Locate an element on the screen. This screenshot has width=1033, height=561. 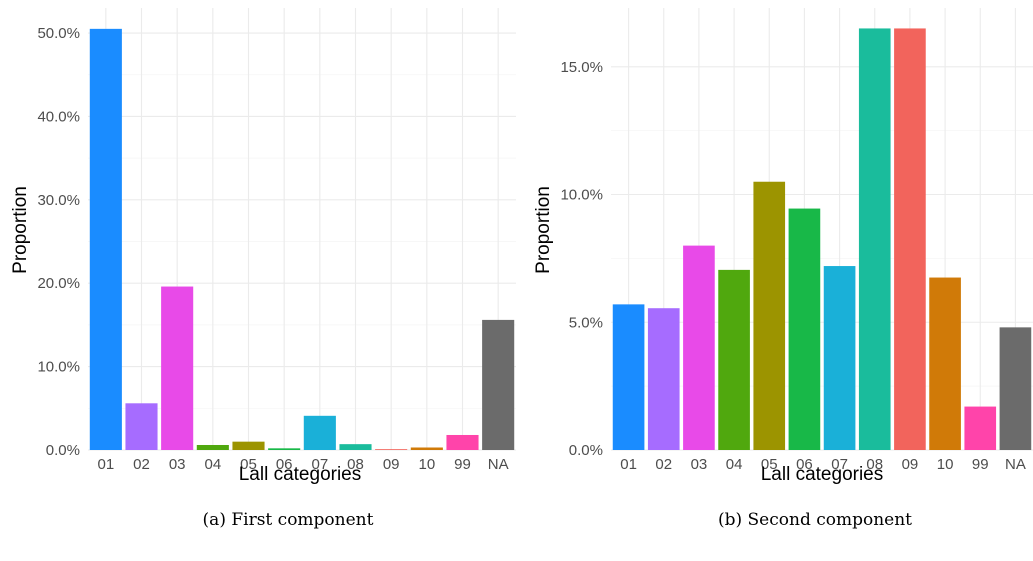
y-tick-label: 50.0% is located at coordinates (58, 33).